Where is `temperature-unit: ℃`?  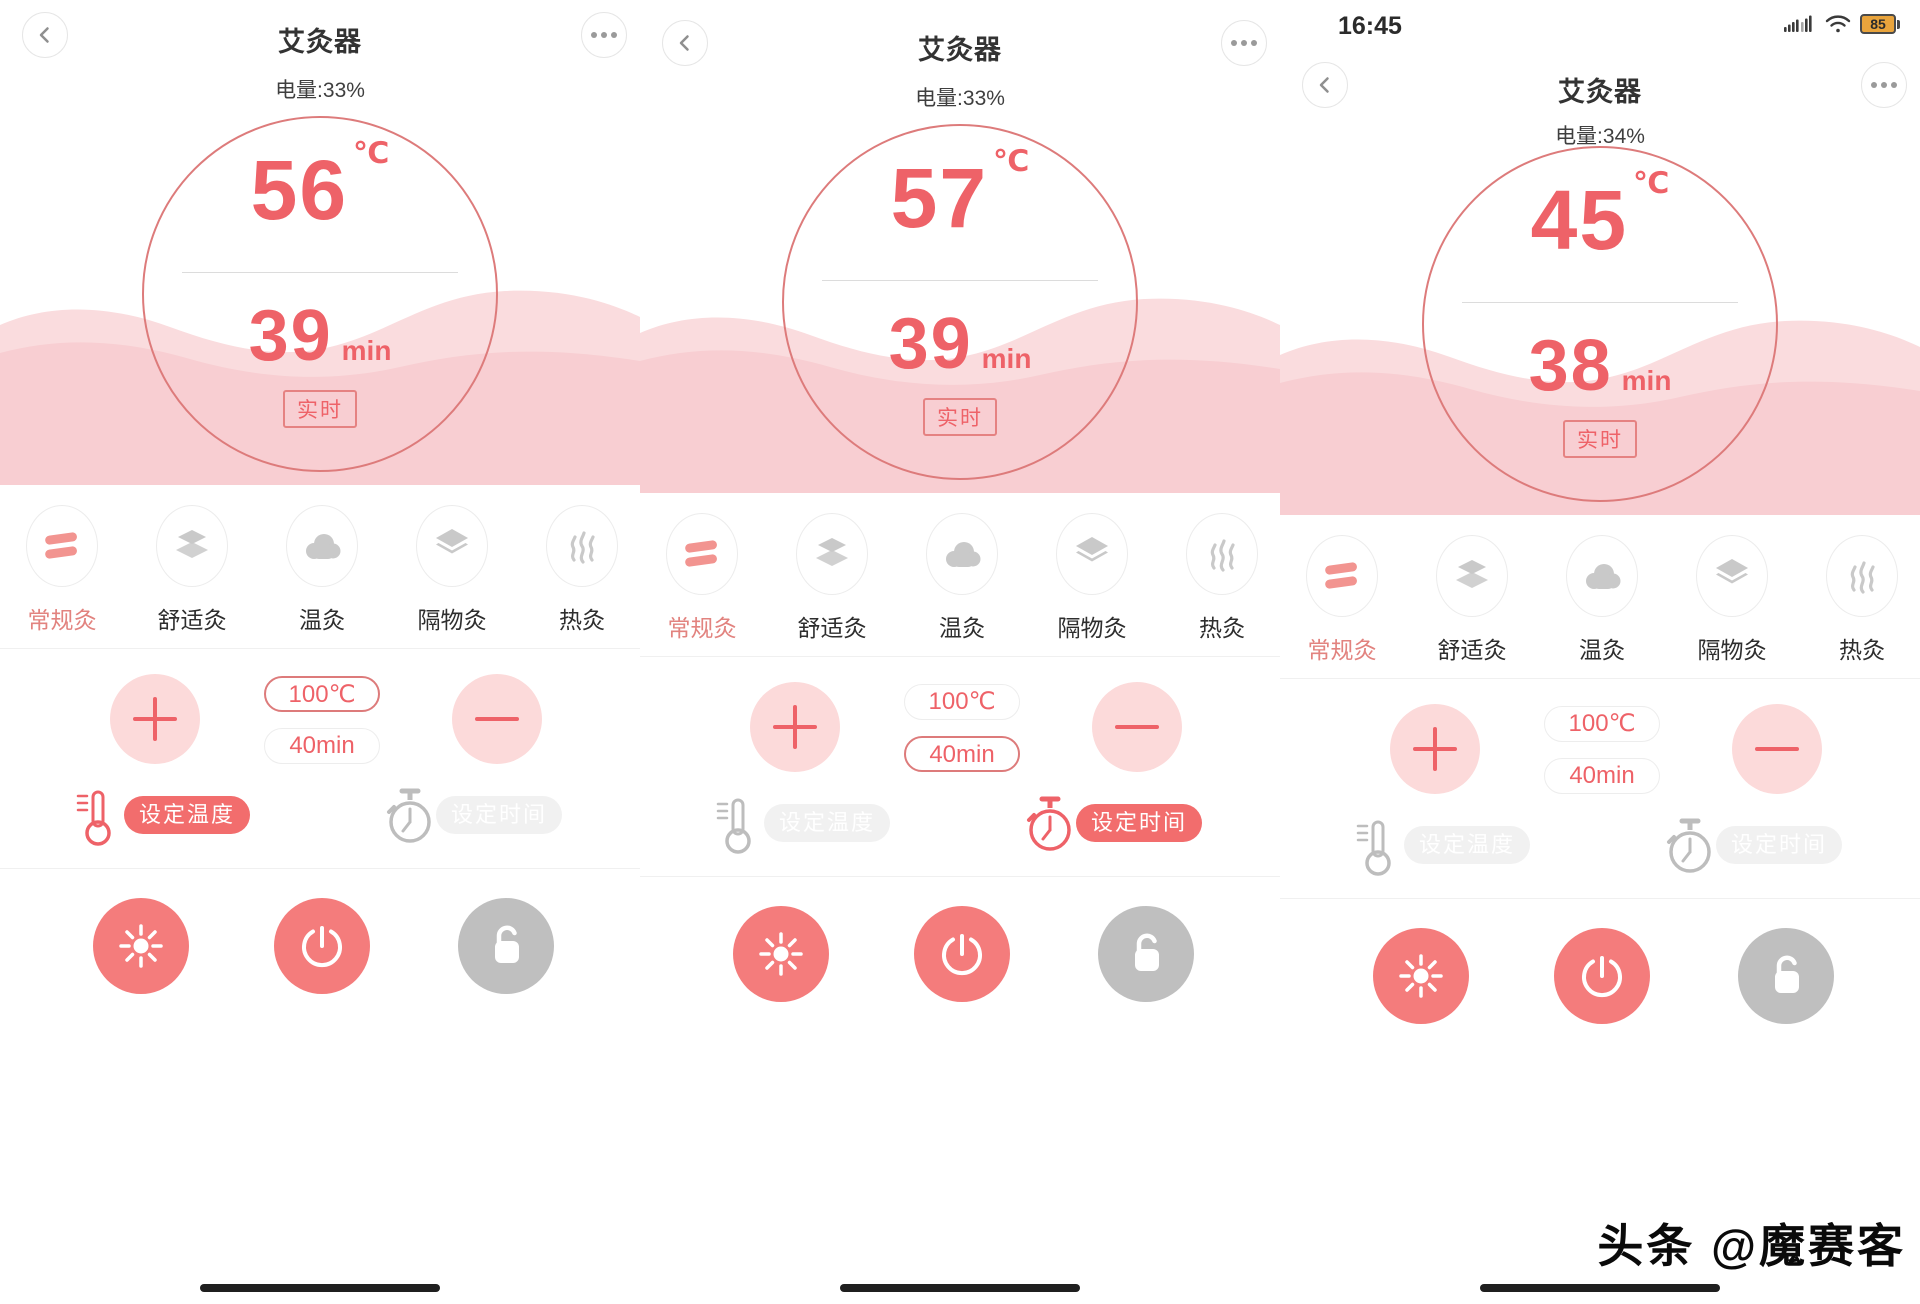
temperature-unit: ℃ is located at coordinates (371, 153).